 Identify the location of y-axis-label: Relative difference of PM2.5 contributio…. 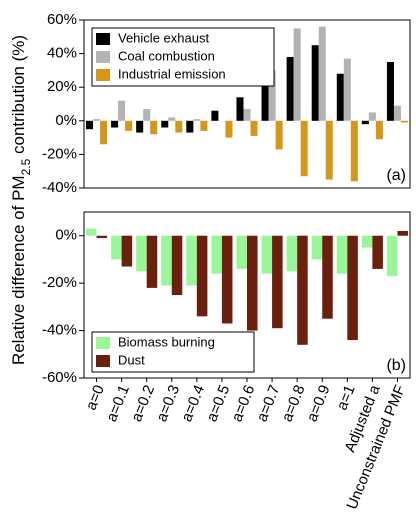
(21, 200).